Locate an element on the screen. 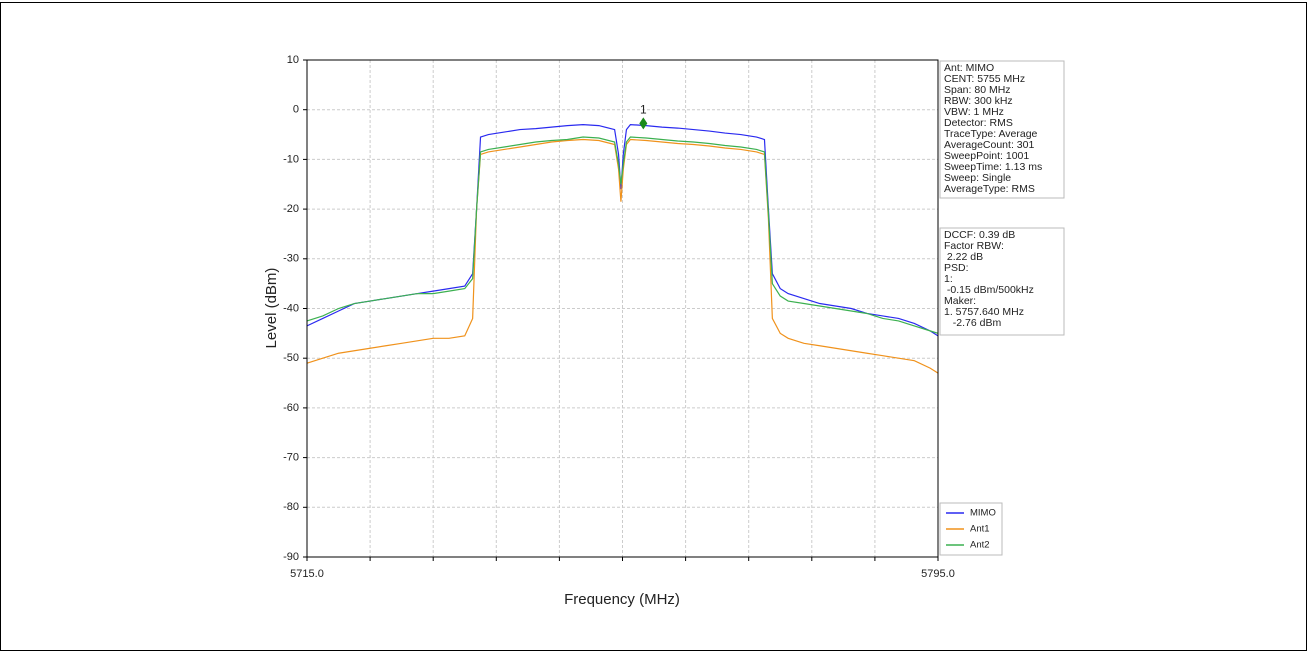 Image resolution: width=1308 pixels, height=652 pixels. info-line: CENT: 5755 MHz is located at coordinates (984, 79).